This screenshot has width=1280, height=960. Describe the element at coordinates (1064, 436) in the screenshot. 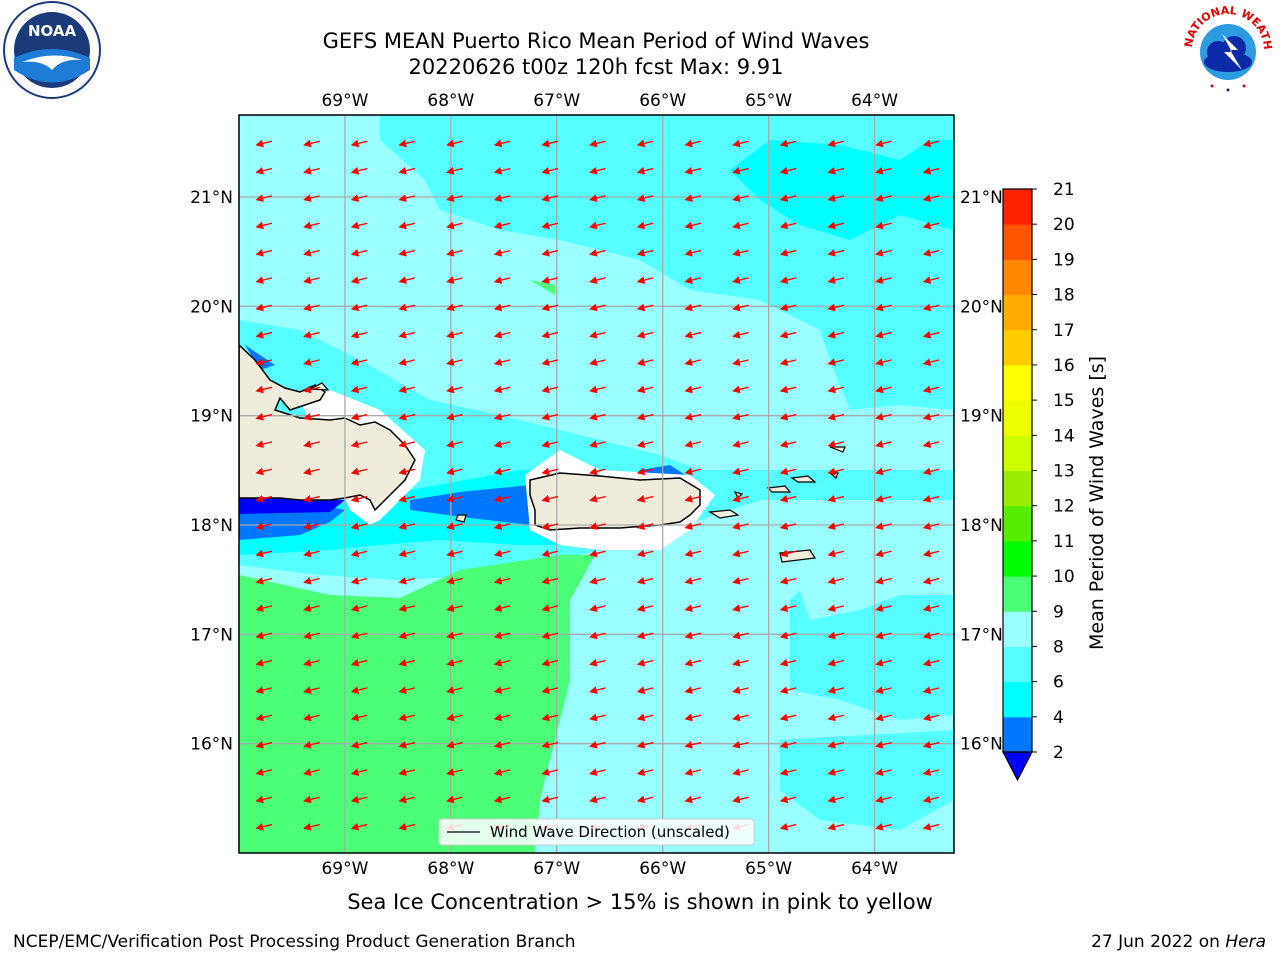

I see `colorbar-tick-label: 14` at that location.